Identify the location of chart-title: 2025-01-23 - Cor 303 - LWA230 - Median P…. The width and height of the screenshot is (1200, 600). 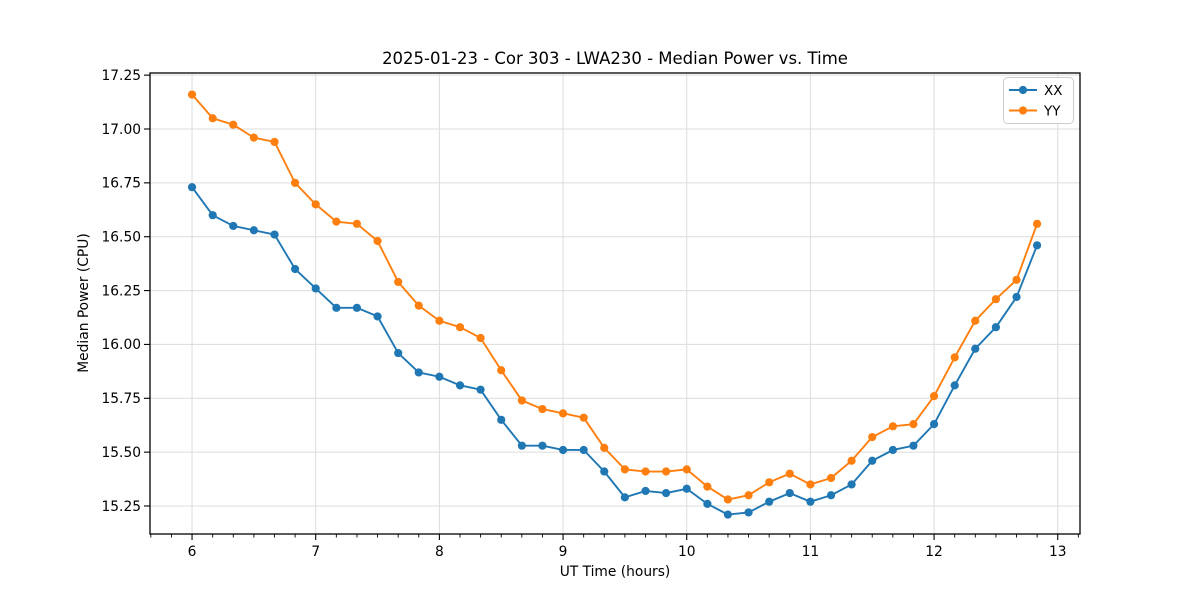
(615, 58).